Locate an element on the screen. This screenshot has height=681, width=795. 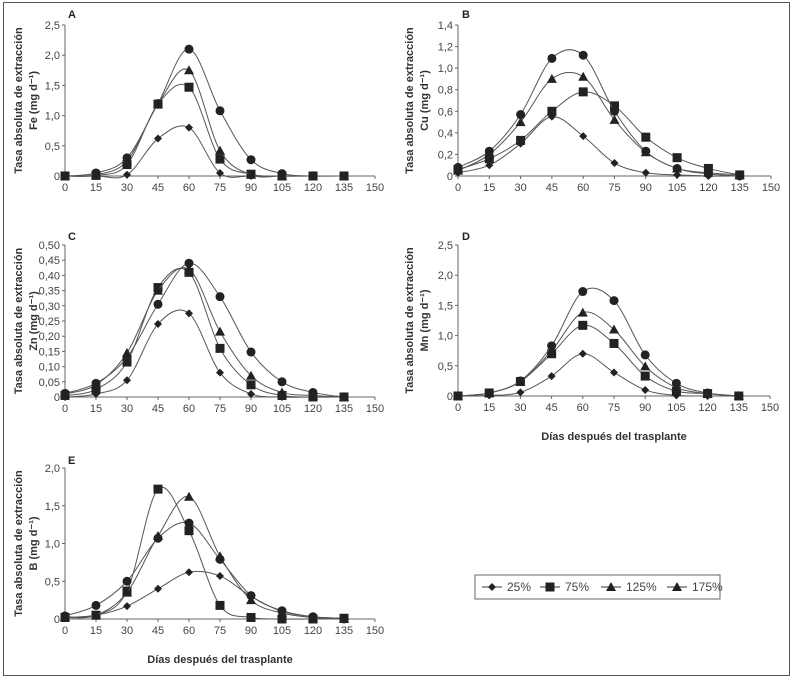
panel-label: A is located at coordinates (72, 15).